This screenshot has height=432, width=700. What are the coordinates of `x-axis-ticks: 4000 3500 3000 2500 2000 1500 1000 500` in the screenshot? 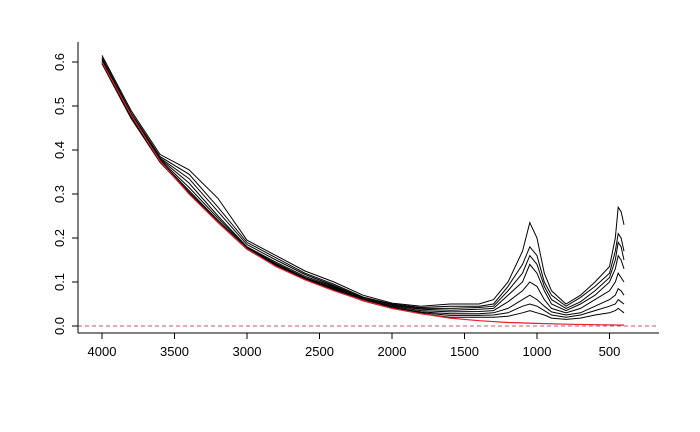 It's located at (354, 346).